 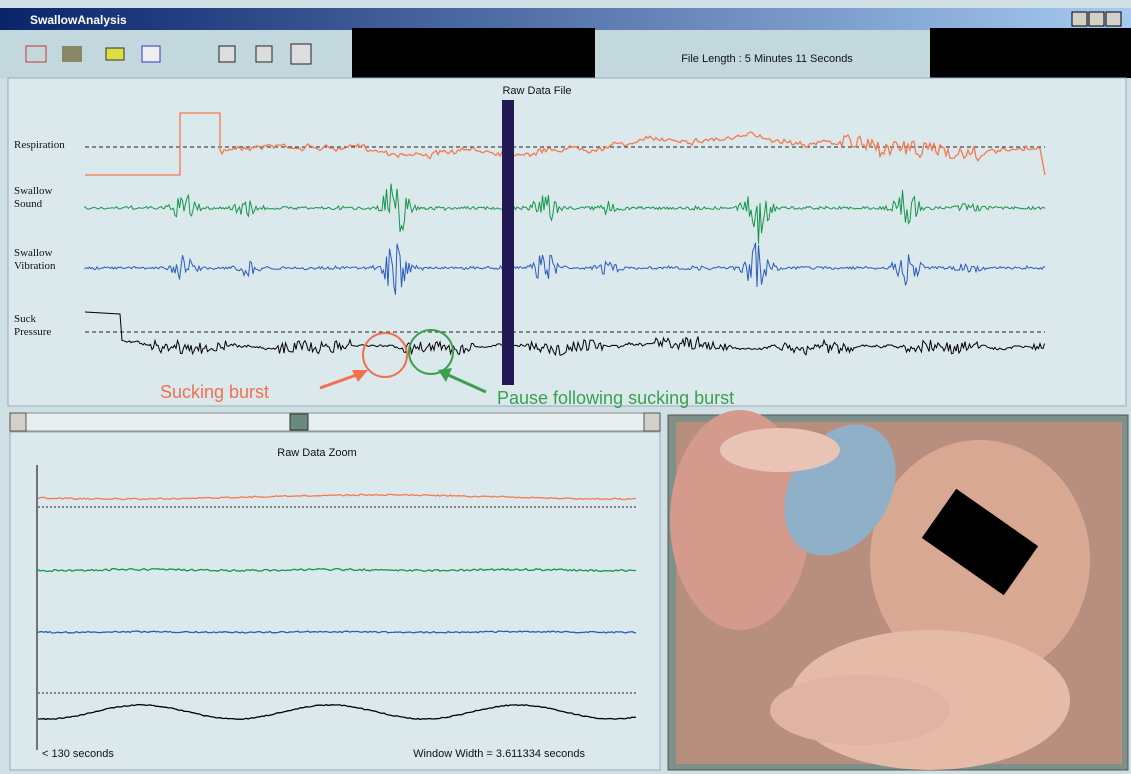 I want to click on channel-label: Swallow Sound, so click(x=33, y=197).